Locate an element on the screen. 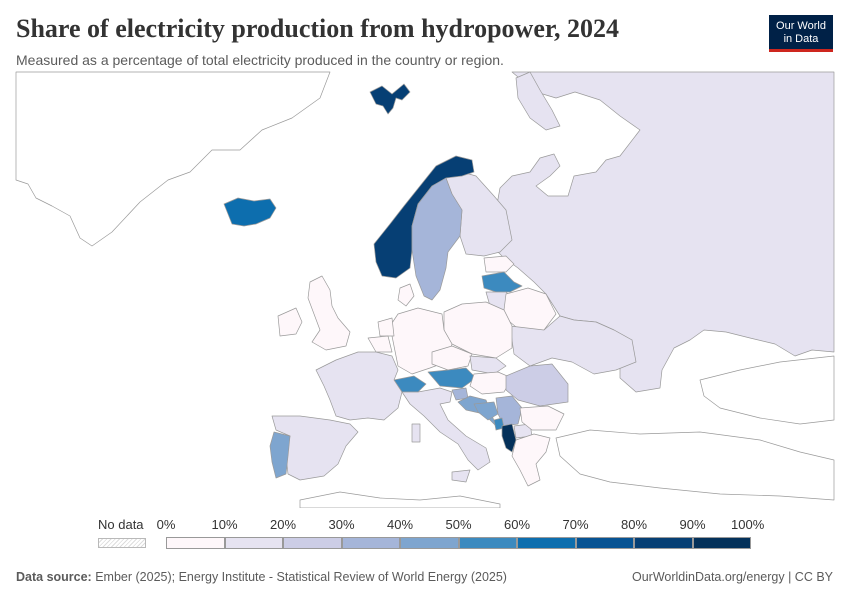 Image resolution: width=850 pixels, height=600 pixels. region-sicily is located at coordinates (461, 476).